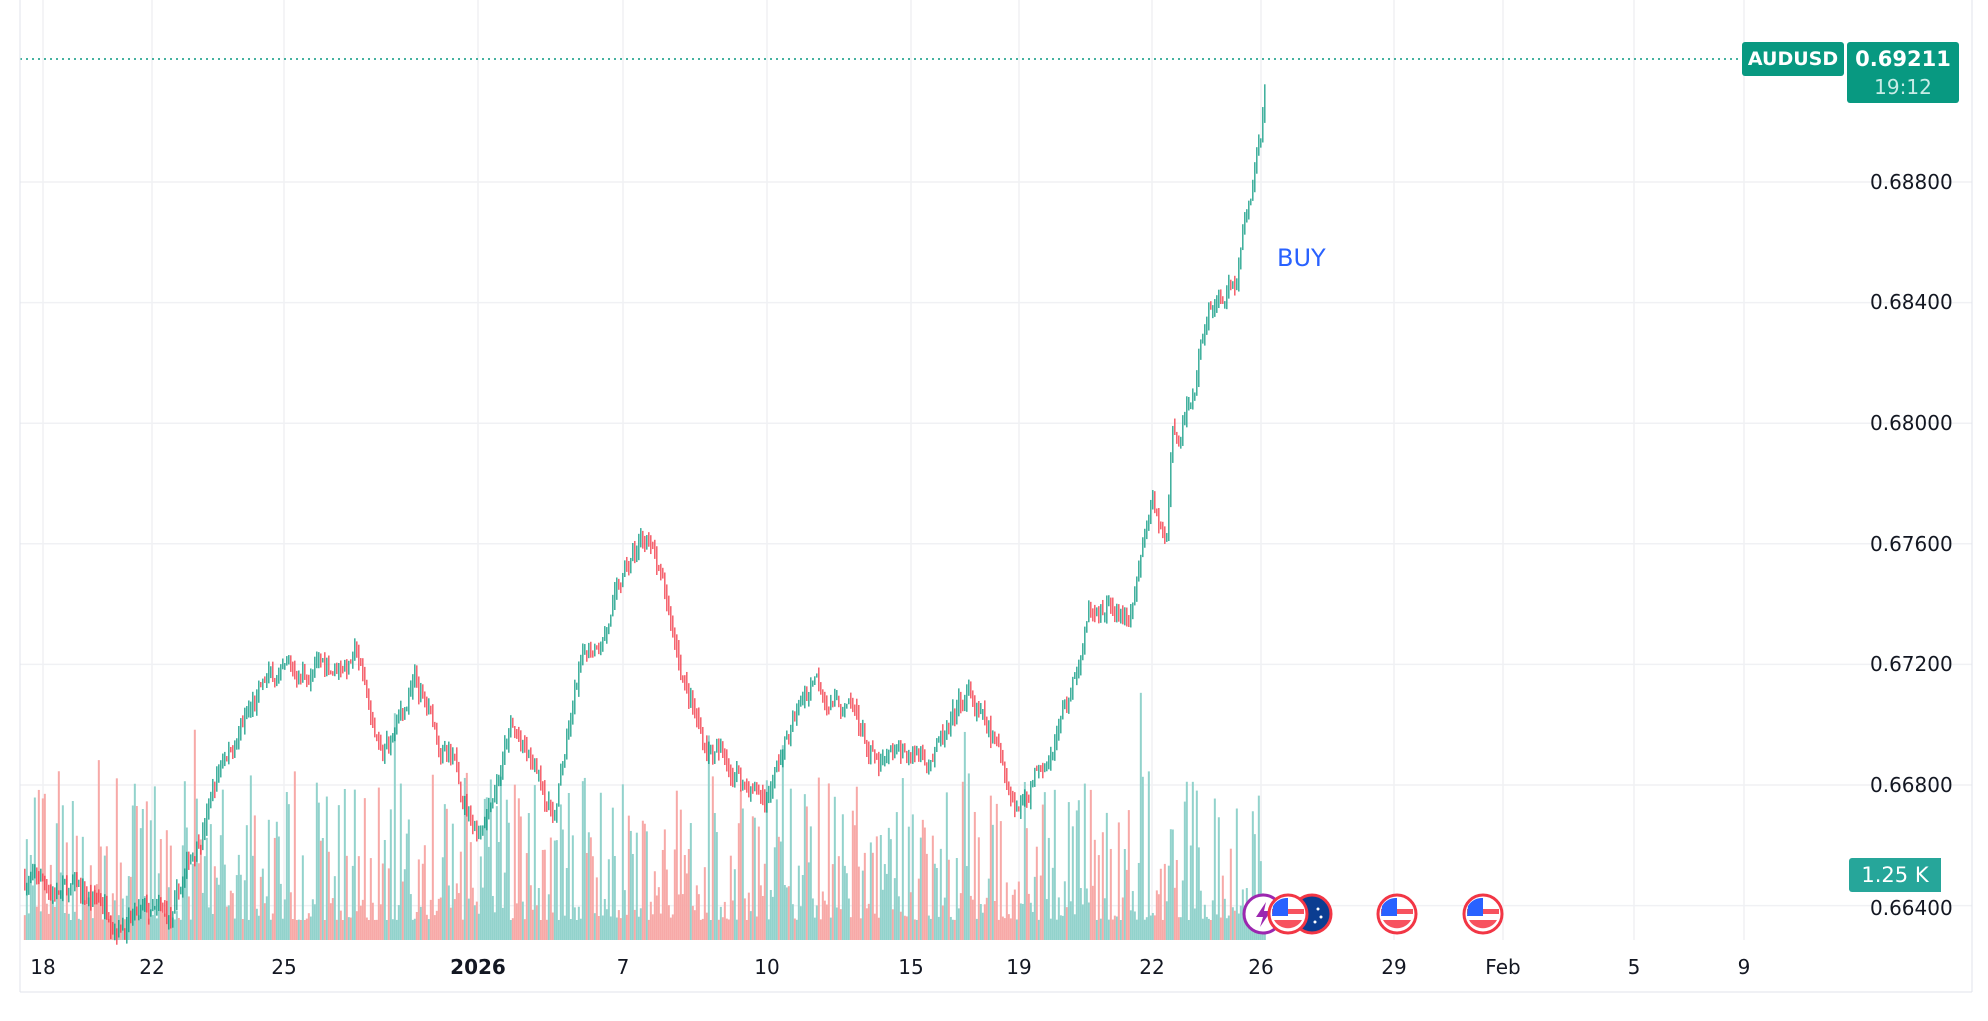  Describe the element at coordinates (1373, 914) in the screenshot. I see `economic-events` at that location.